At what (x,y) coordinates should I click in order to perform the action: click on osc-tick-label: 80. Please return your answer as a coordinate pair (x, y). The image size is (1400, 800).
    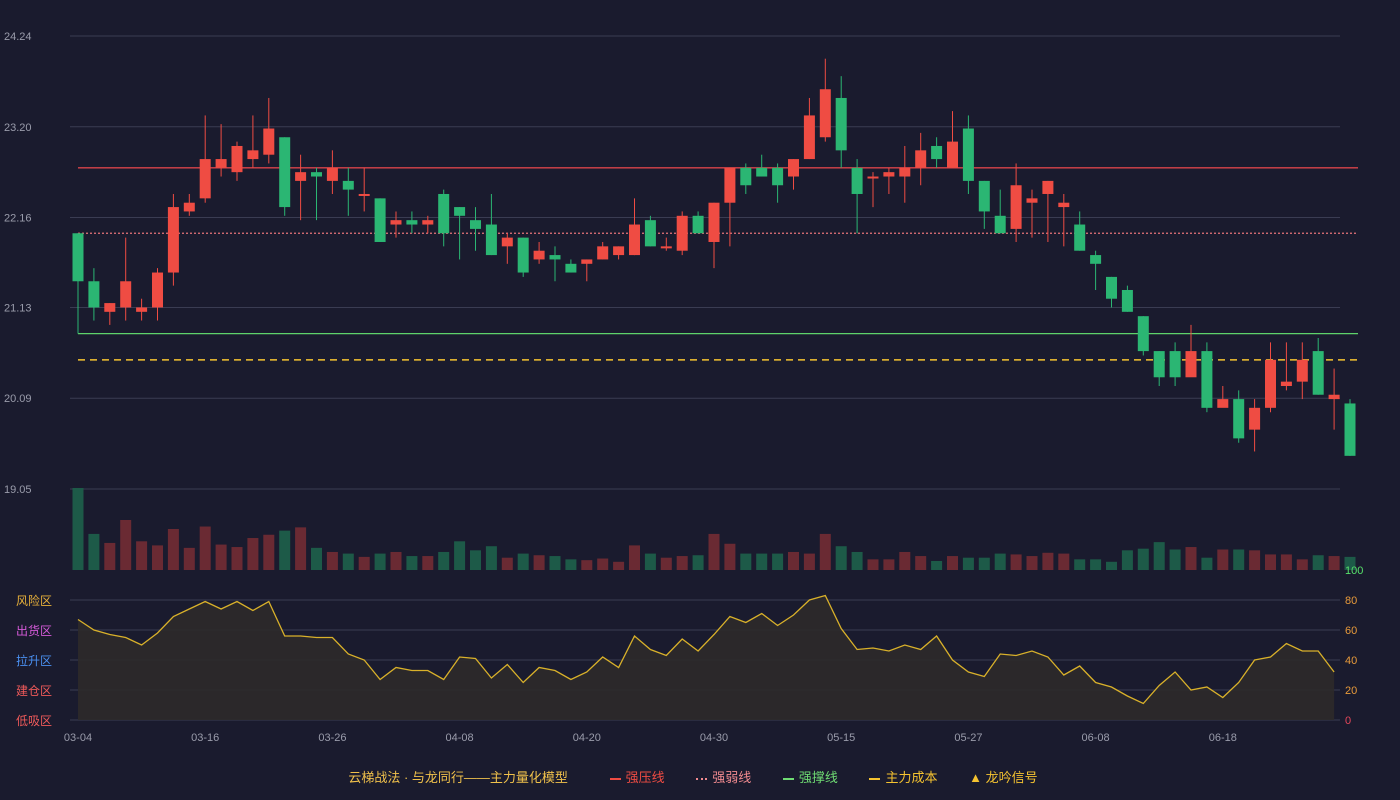
    Looking at the image, I should click on (1351, 601).